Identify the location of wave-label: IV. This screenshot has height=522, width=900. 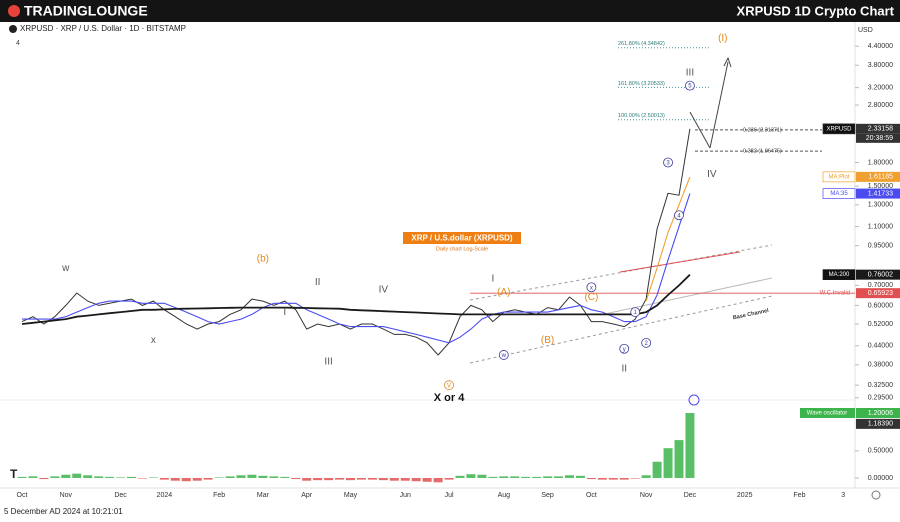
(384, 289).